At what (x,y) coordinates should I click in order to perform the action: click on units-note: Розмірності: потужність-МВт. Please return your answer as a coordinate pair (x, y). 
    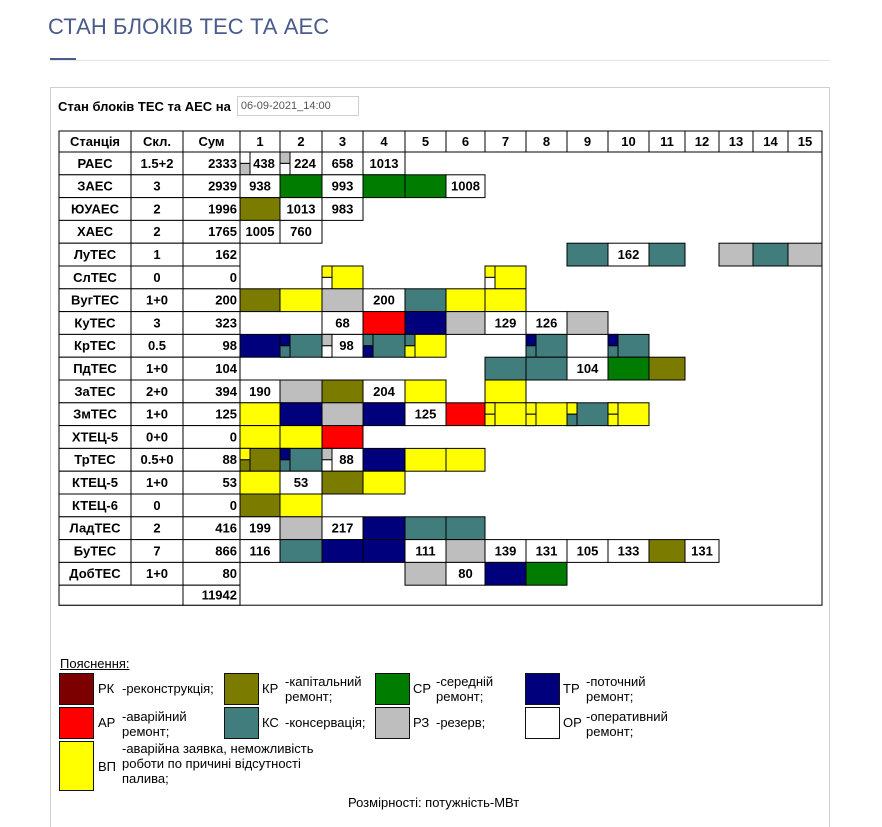
    Looking at the image, I should click on (434, 802).